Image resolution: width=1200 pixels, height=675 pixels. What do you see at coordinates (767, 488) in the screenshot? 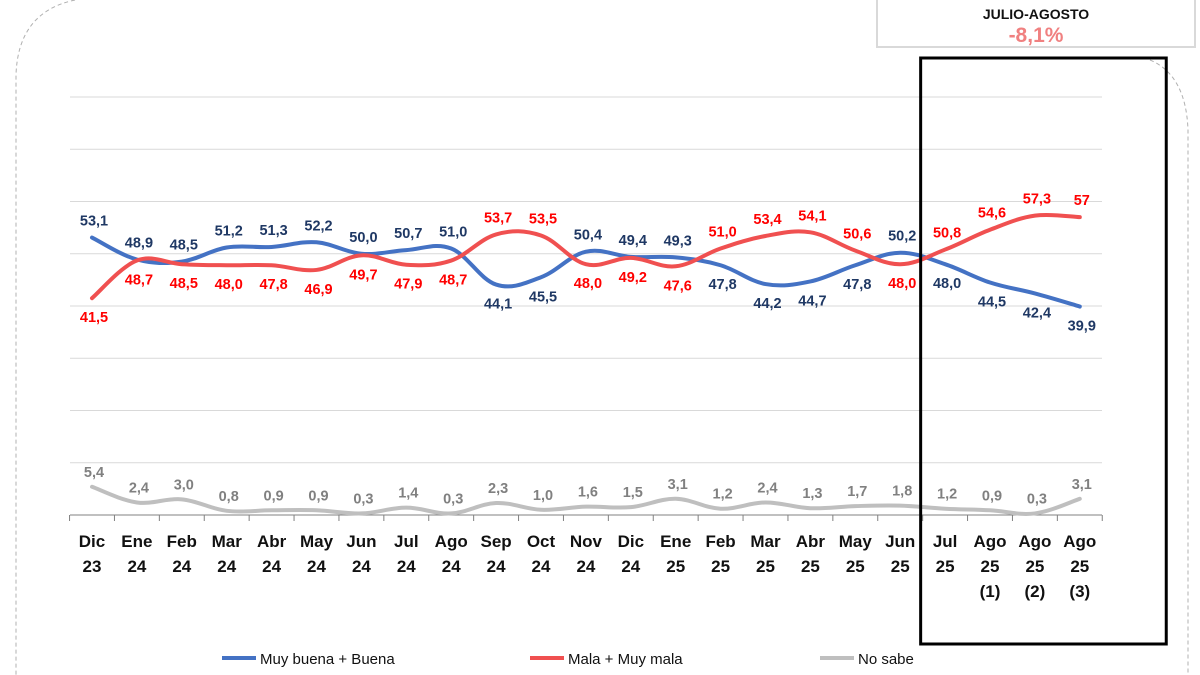
I see `data-label-gray: 2,4` at bounding box center [767, 488].